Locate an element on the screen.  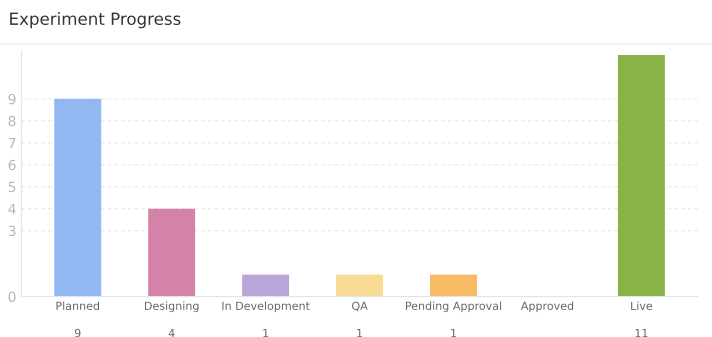
y-tick-label: 9 is located at coordinates (12, 99).